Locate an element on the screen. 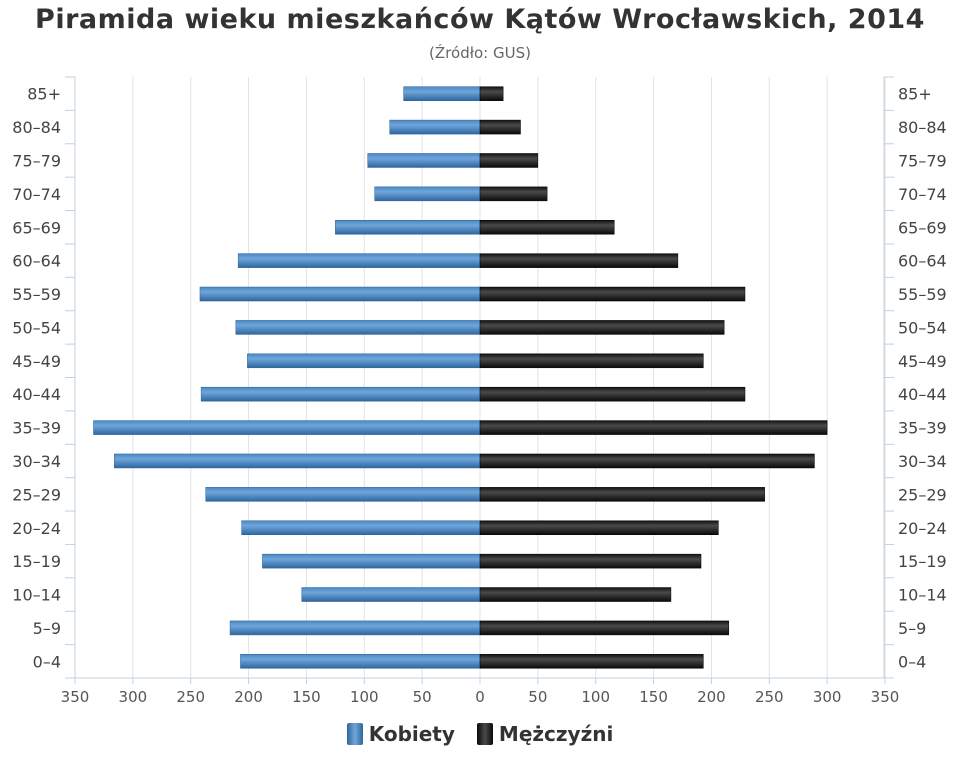 The height and width of the screenshot is (768, 960). y-category-label-left: 50–54 is located at coordinates (36, 327).